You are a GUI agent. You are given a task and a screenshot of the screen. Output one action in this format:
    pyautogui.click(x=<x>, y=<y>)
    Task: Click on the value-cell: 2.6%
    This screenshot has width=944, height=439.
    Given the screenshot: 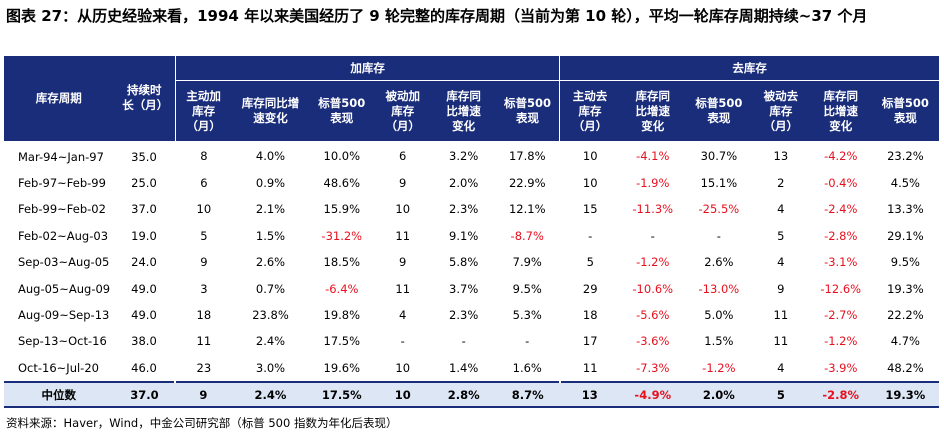 What is the action you would take?
    pyautogui.click(x=719, y=262)
    